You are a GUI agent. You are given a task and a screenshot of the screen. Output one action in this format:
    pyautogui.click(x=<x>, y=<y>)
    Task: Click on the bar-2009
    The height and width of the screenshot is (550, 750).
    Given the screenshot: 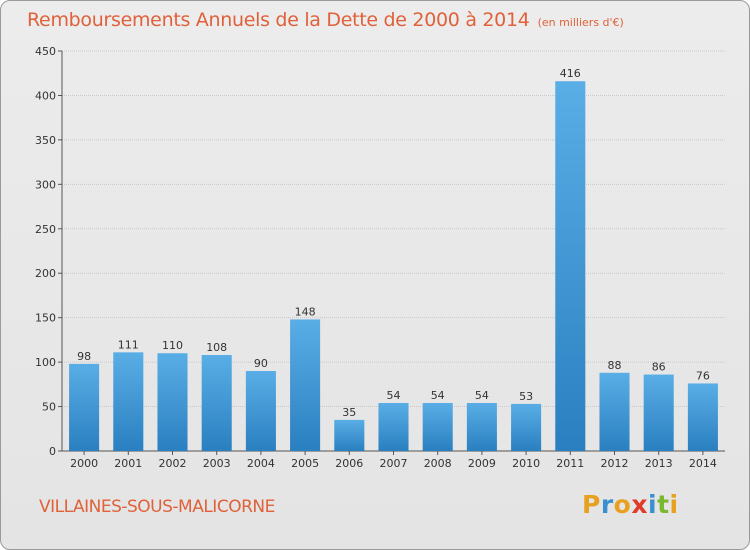 What is the action you would take?
    pyautogui.click(x=481, y=427)
    